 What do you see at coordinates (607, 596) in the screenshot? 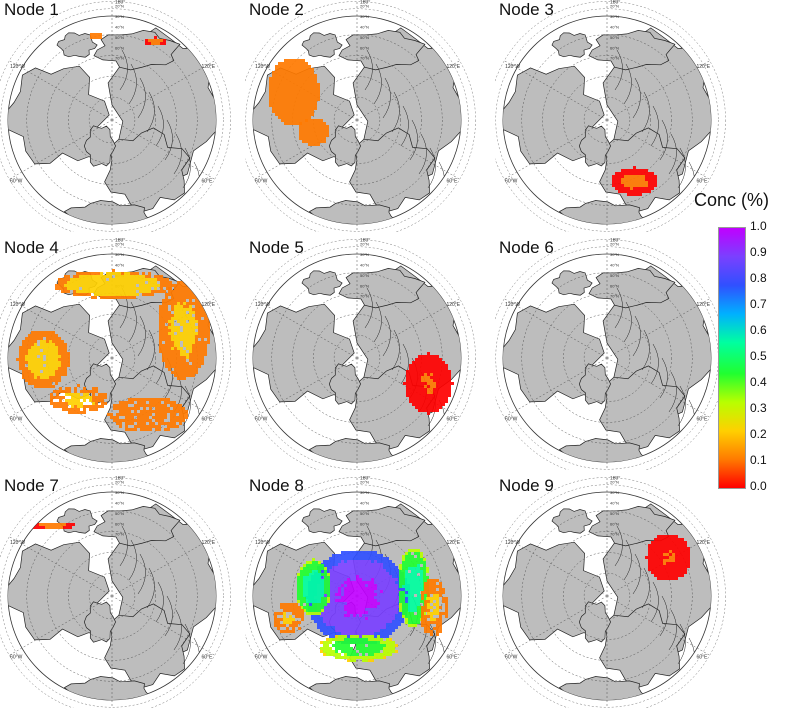
I see `outer-ring` at bounding box center [607, 596].